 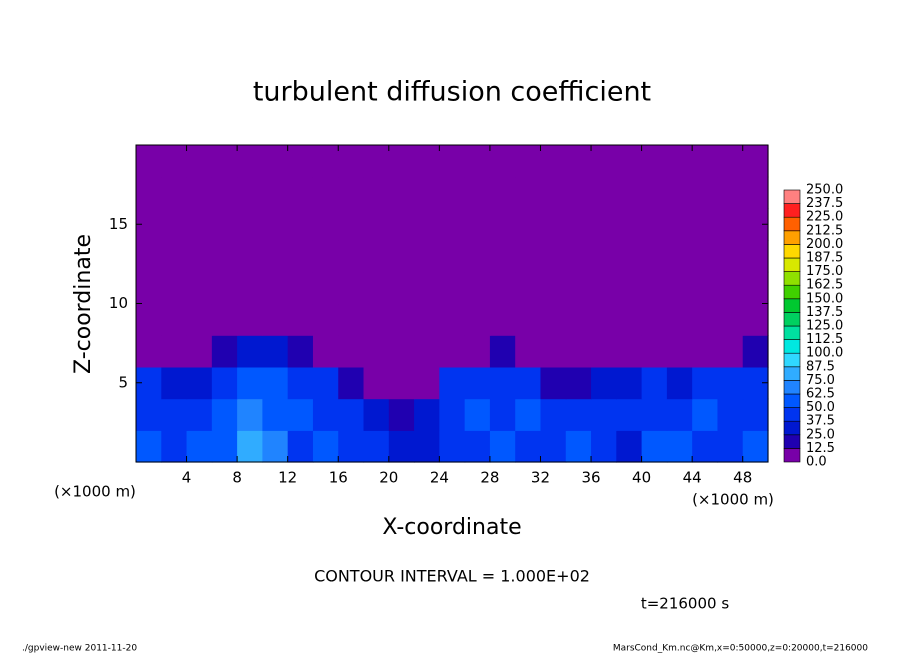 What do you see at coordinates (820, 380) in the screenshot?
I see `colorbar-label: 75.0` at bounding box center [820, 380].